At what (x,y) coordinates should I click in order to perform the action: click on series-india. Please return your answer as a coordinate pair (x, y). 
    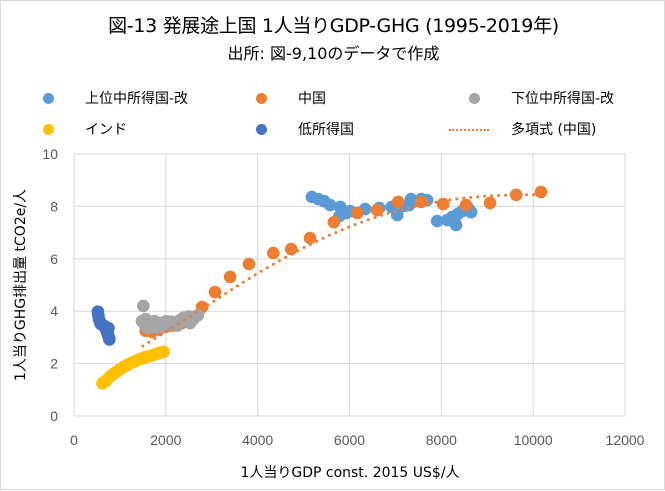
    Looking at the image, I should click on (133, 367).